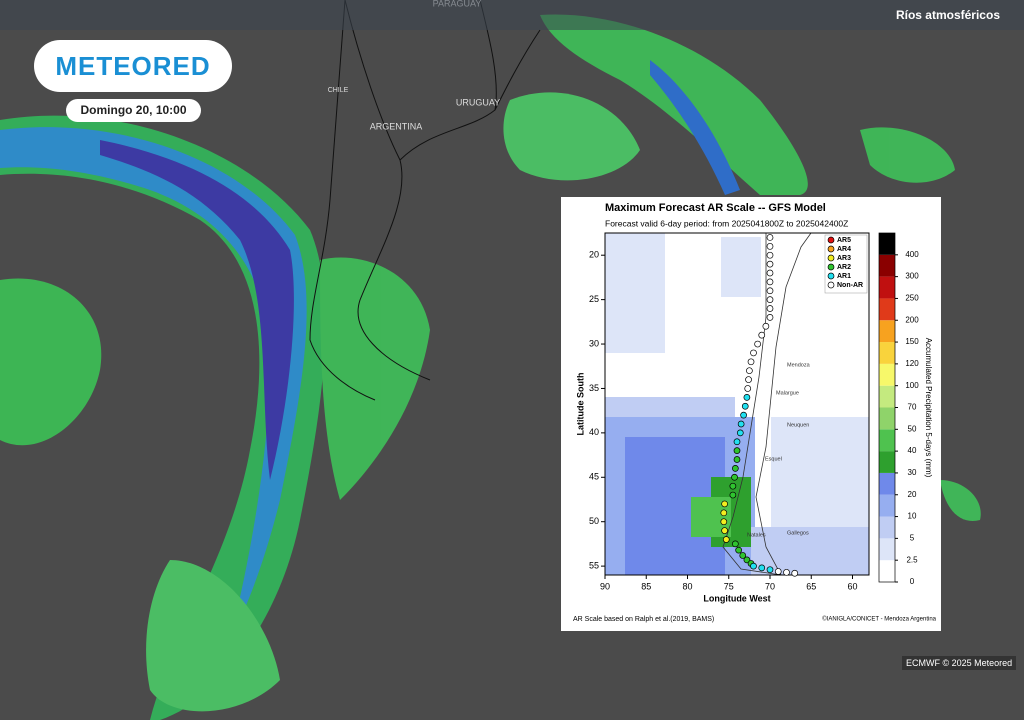  What do you see at coordinates (947, 15) in the screenshot?
I see `layer-title: Ríos atmosféricos` at bounding box center [947, 15].